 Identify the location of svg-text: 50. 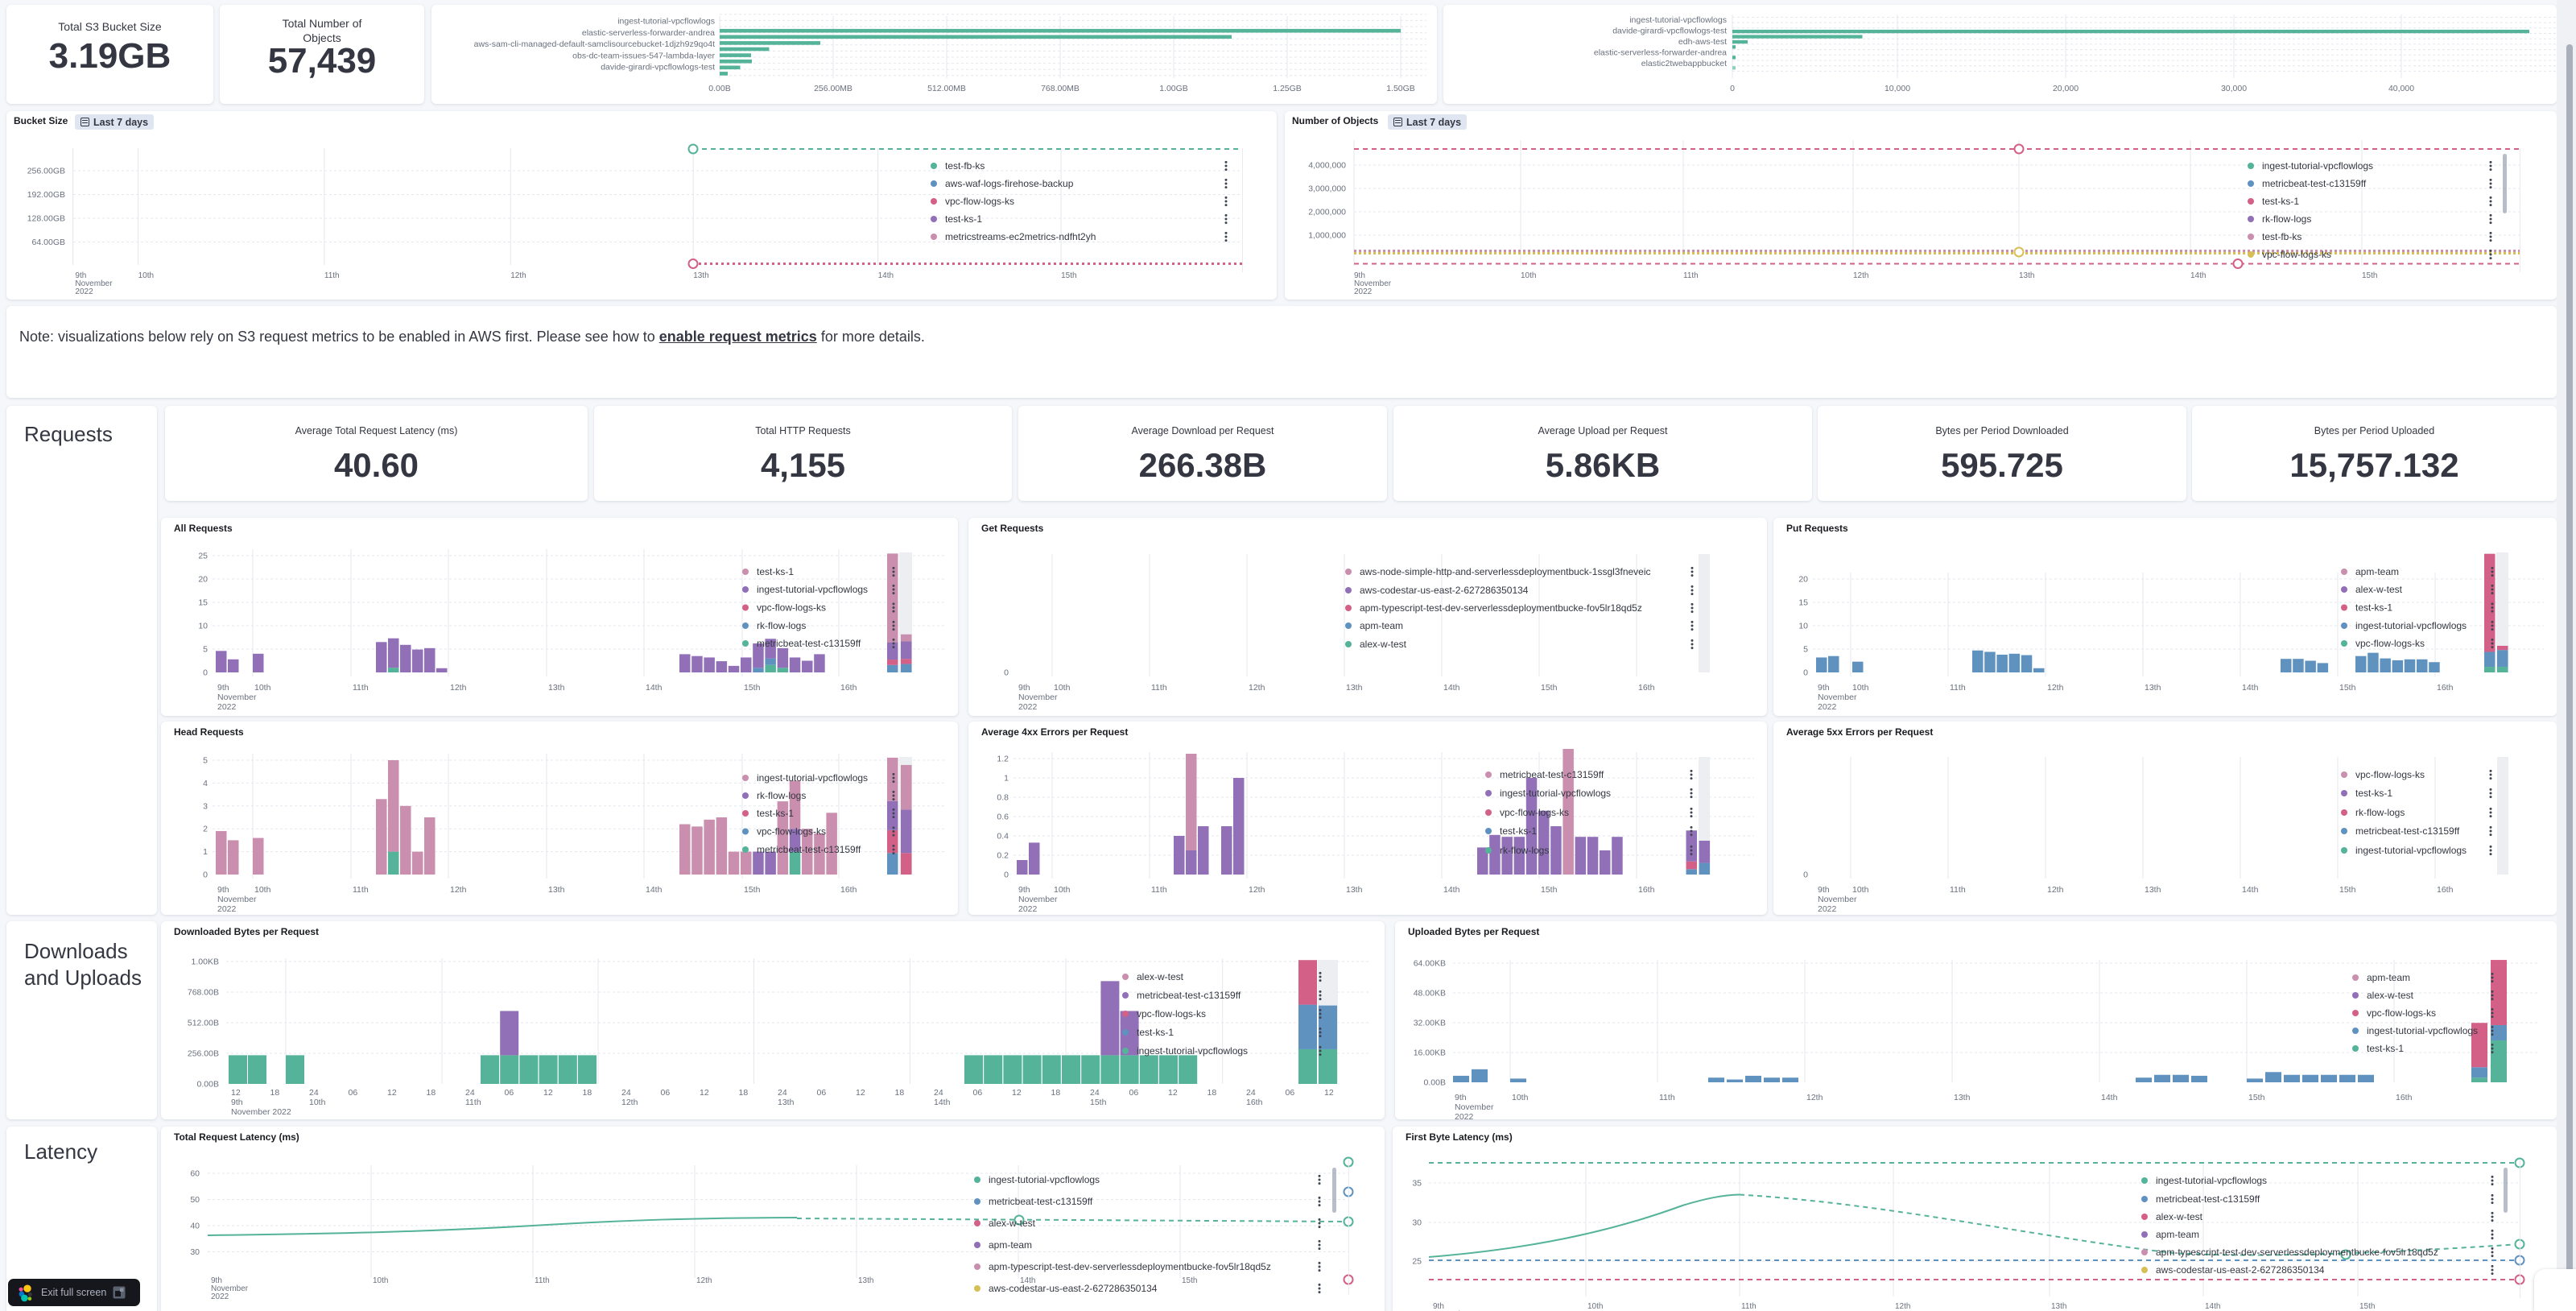
(195, 1200).